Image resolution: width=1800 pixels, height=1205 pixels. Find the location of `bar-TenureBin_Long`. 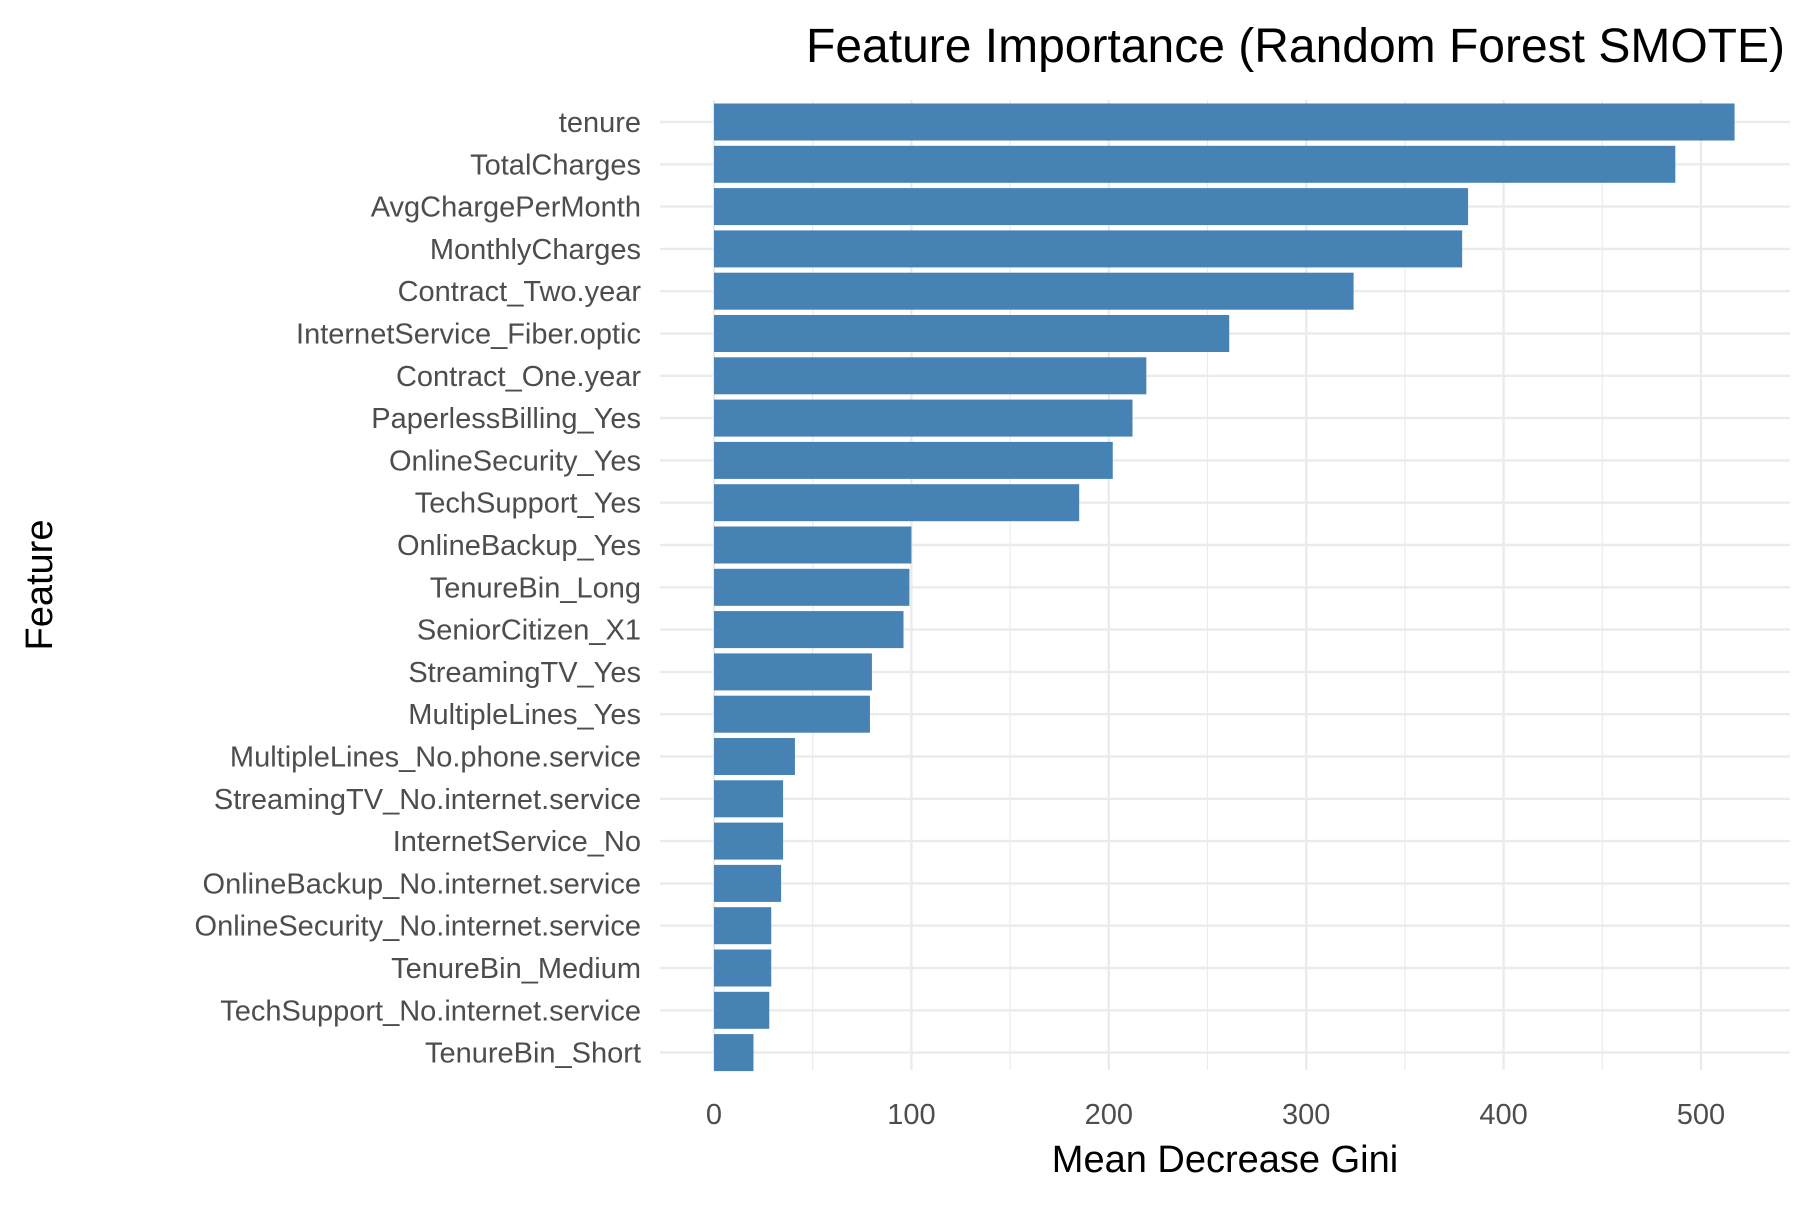

bar-TenureBin_Long is located at coordinates (812, 587).